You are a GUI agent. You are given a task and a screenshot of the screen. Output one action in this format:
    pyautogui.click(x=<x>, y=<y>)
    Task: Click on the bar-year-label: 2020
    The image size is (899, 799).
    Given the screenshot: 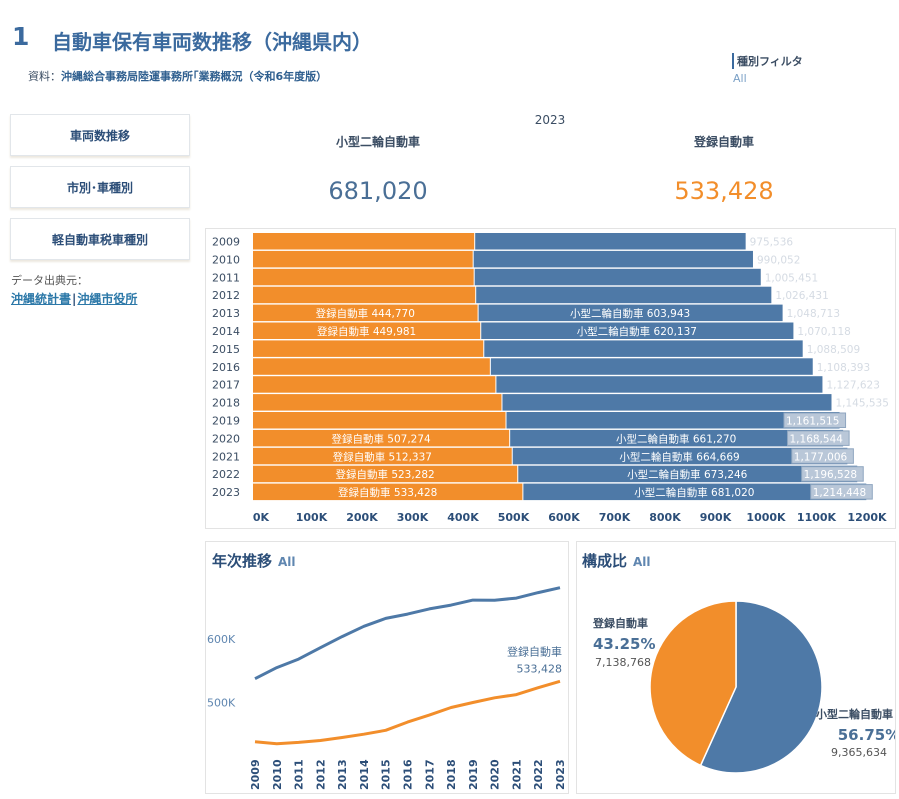 What is the action you would take?
    pyautogui.click(x=226, y=438)
    